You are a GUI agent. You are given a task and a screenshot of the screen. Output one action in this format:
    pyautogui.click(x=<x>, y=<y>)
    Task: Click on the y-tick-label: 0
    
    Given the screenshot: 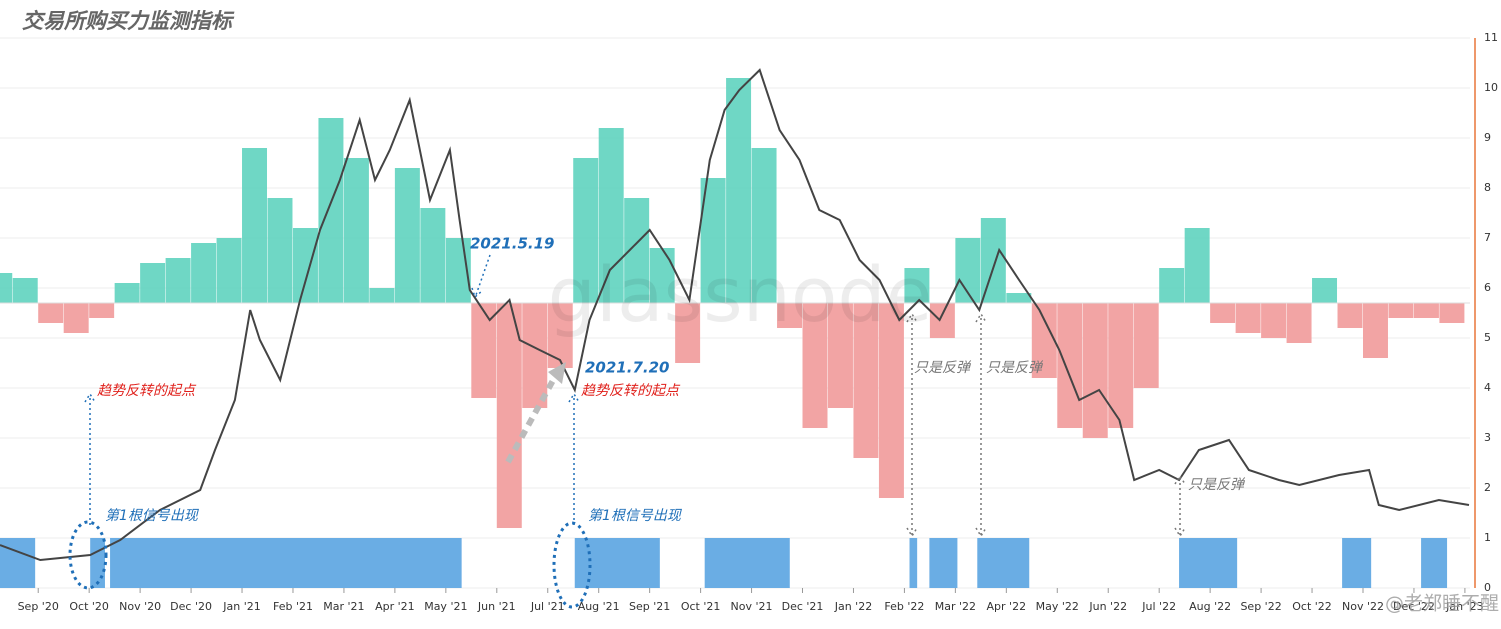 What is the action you would take?
    pyautogui.click(x=1487, y=587)
    